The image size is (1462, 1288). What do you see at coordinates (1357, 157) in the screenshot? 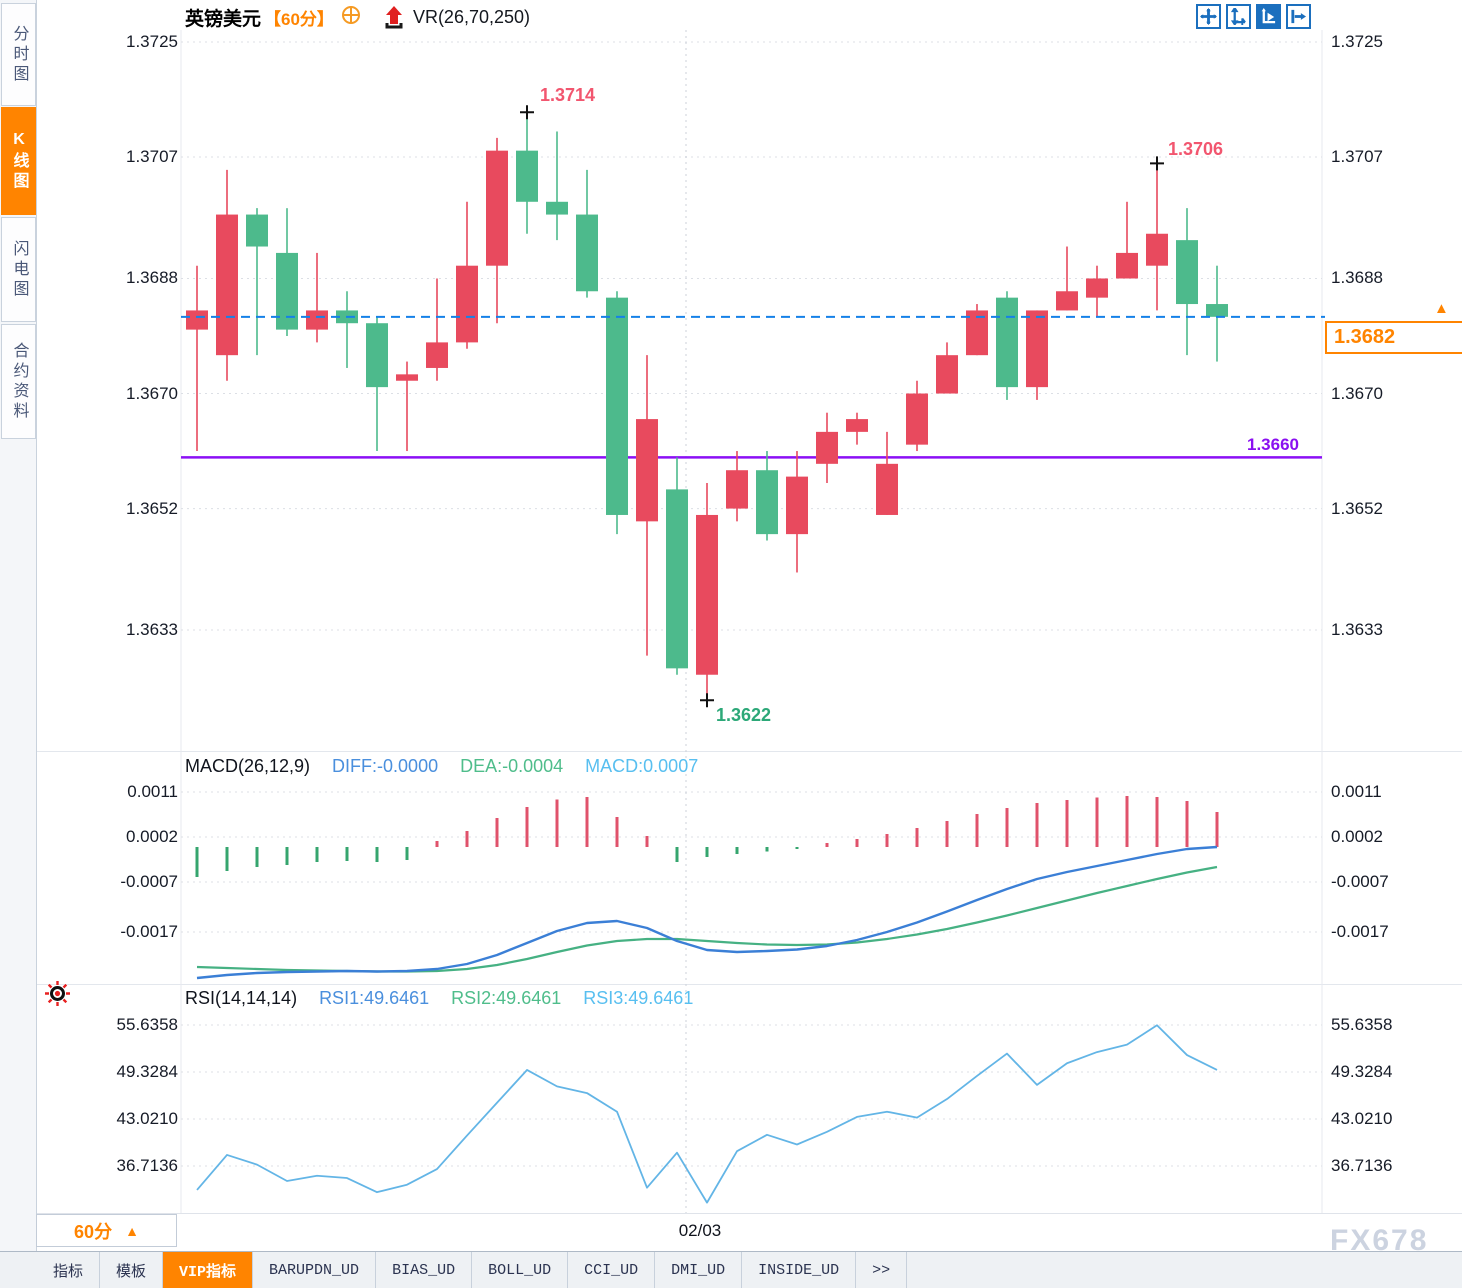
I see `right-axis-label: 1.3707` at bounding box center [1357, 157].